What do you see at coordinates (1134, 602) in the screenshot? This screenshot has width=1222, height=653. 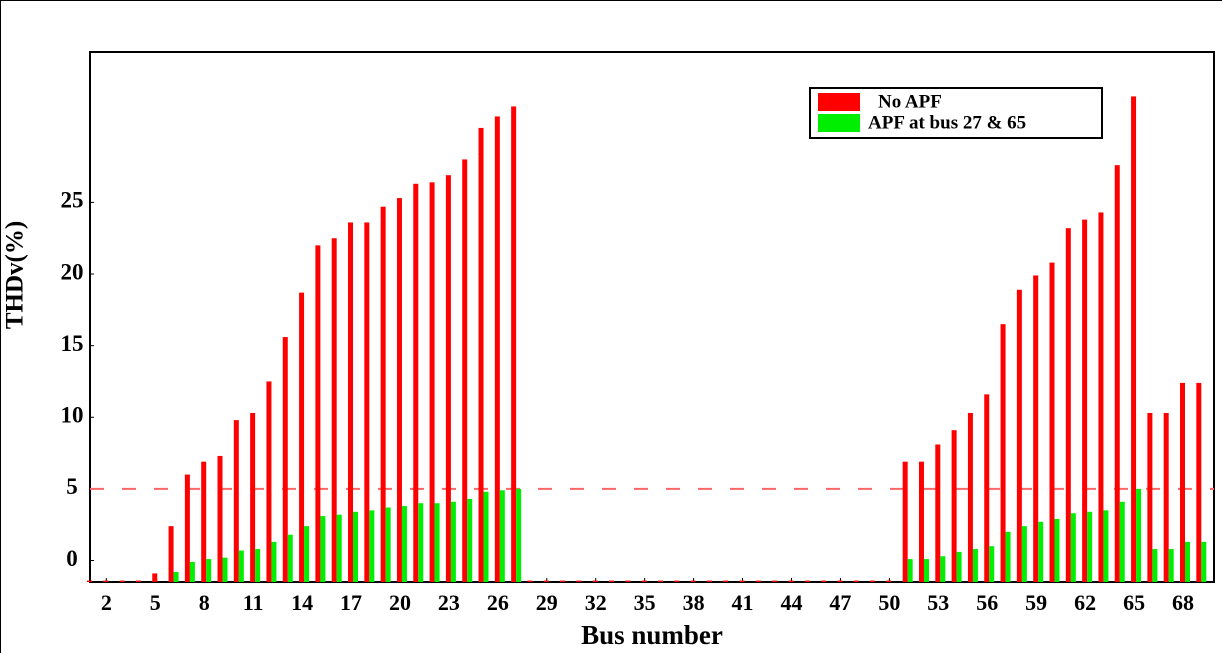 I see `x-tick-label: 65` at bounding box center [1134, 602].